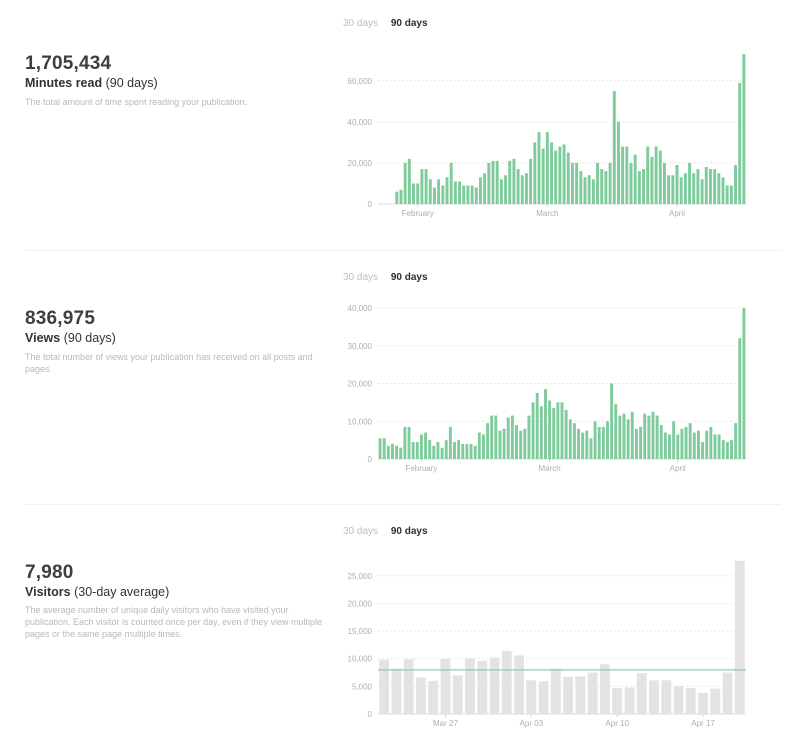 The height and width of the screenshot is (737, 786). Describe the element at coordinates (360, 576) in the screenshot. I see `y-tick-label: 25,000` at that location.